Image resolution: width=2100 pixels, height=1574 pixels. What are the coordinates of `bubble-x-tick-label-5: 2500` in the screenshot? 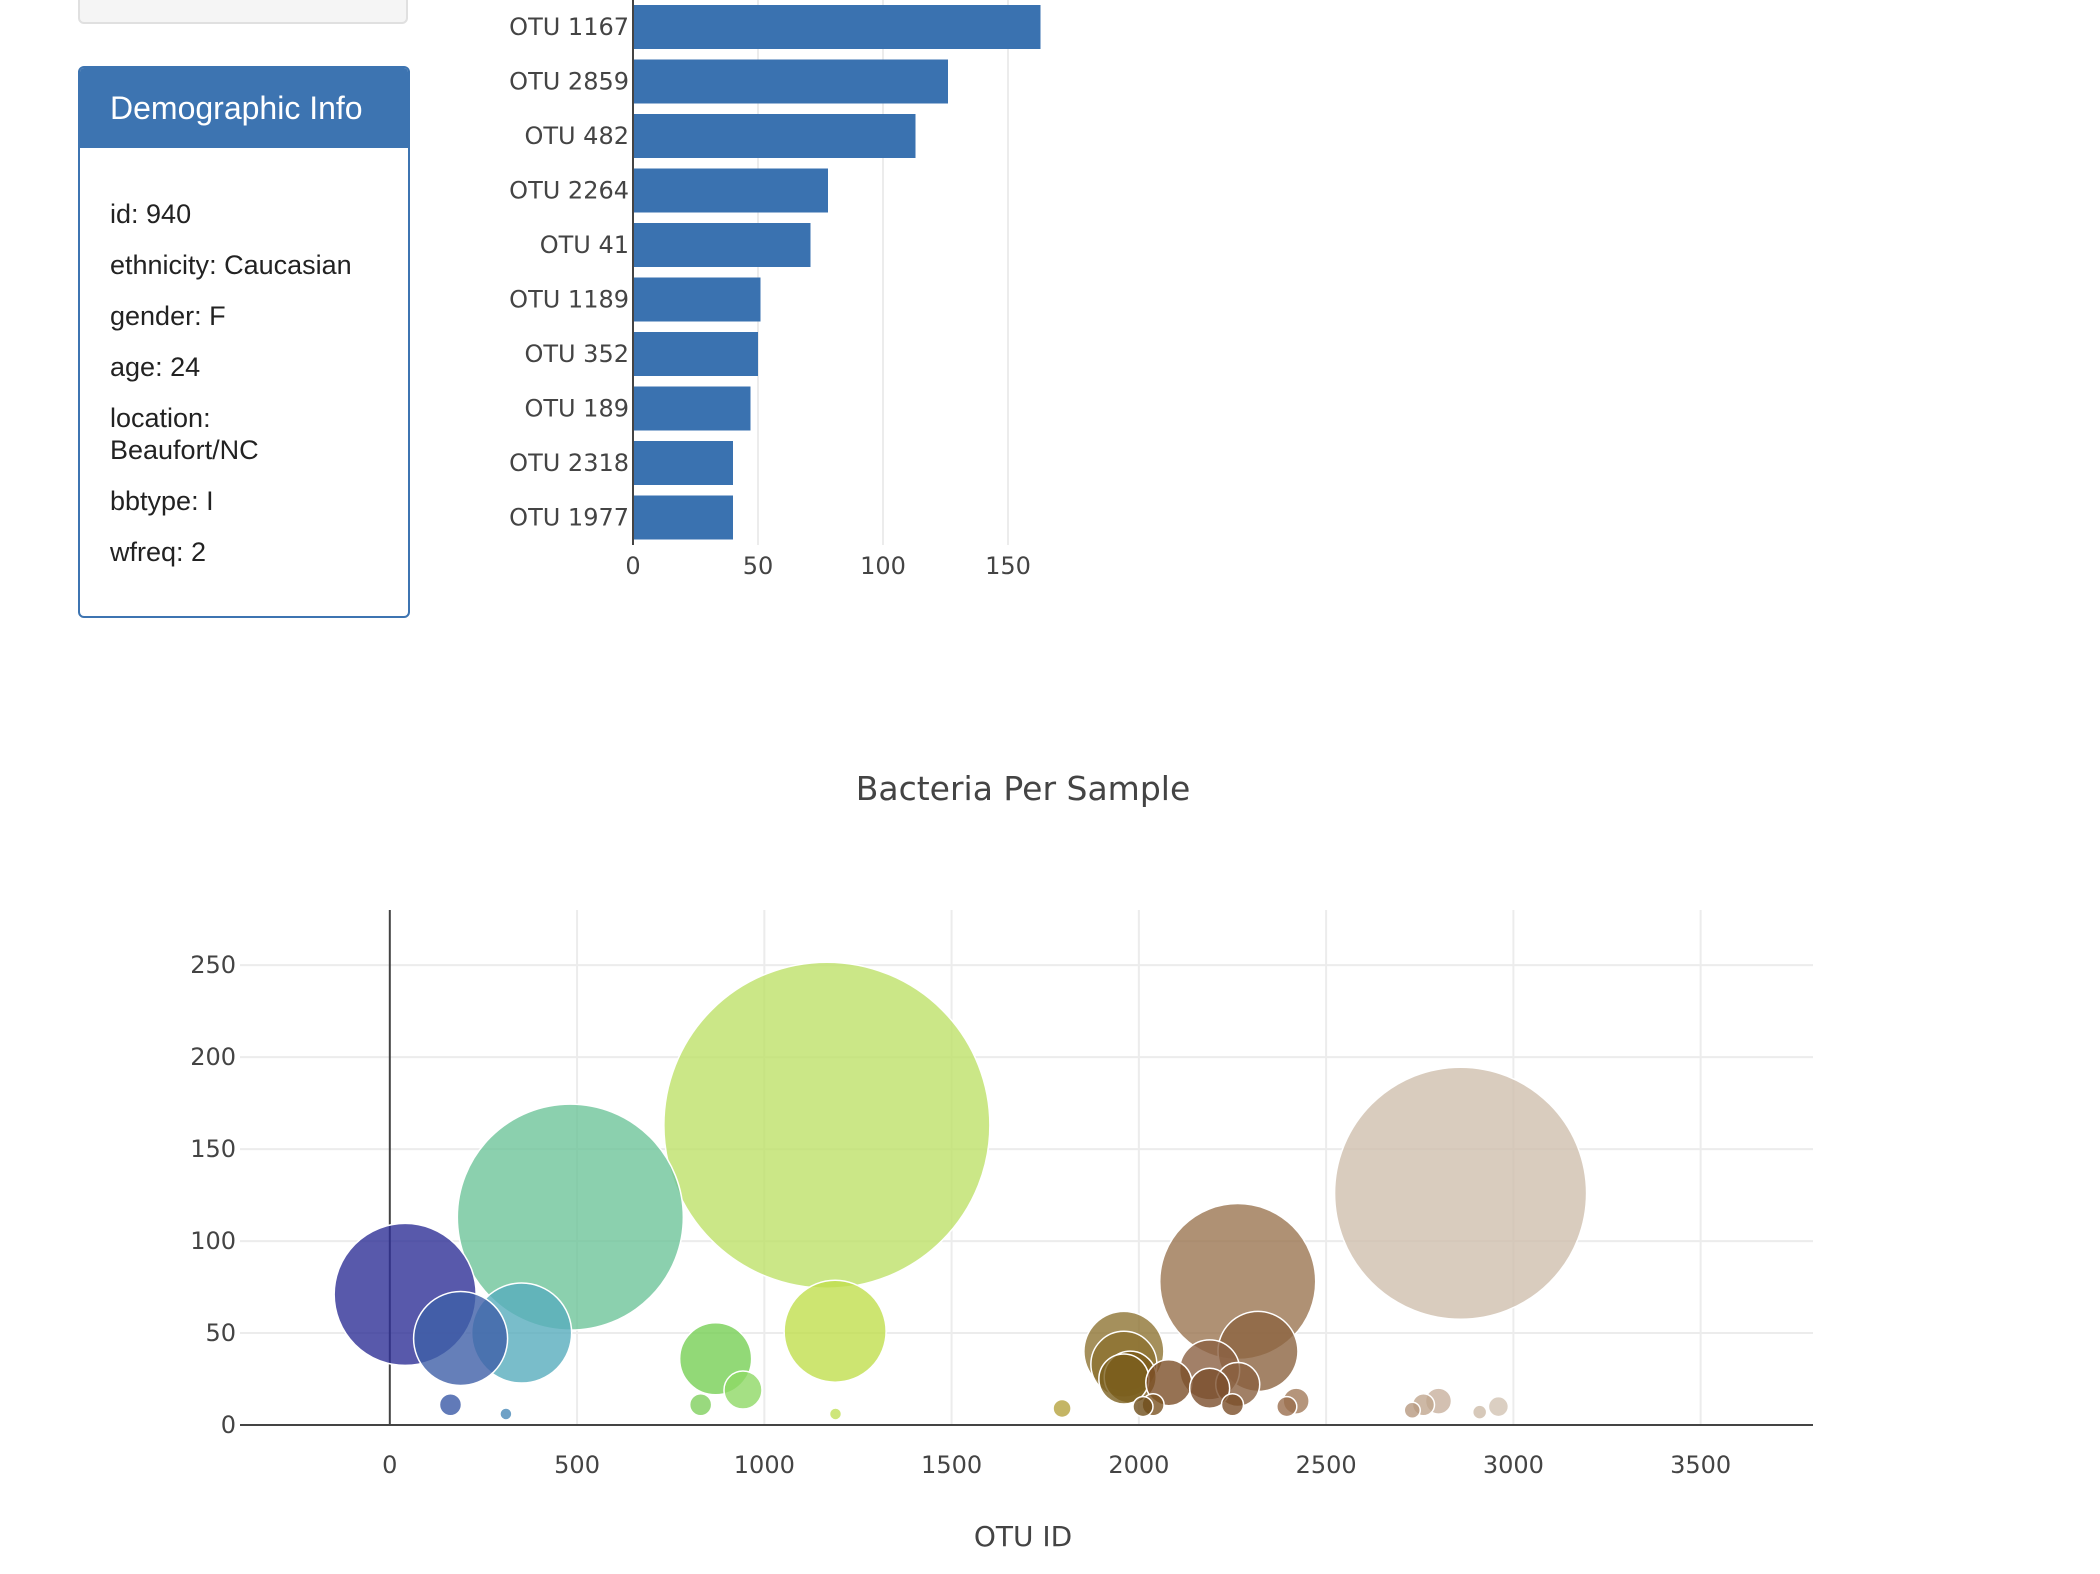 It's located at (1326, 1465).